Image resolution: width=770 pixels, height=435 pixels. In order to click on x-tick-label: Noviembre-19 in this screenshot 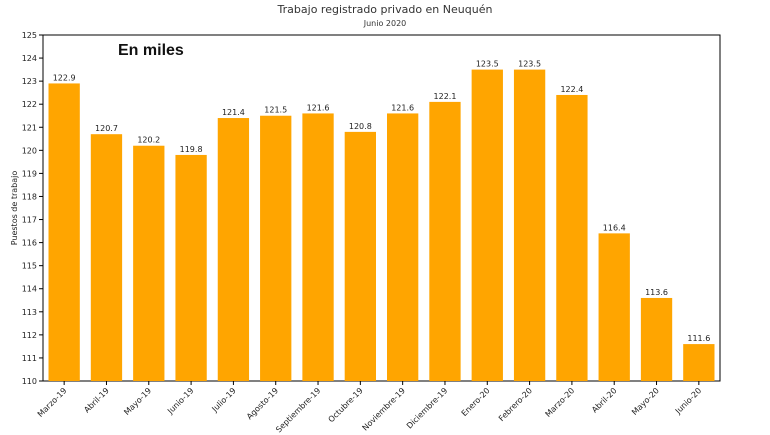, I will do `click(384, 409)`.